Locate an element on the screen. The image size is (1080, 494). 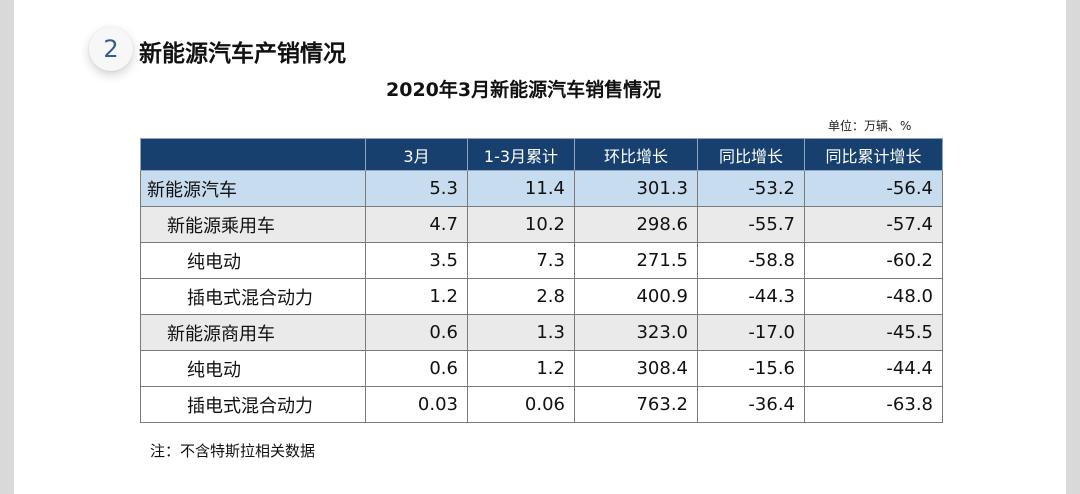
header-cell-yoy-growth: 同比增长 is located at coordinates (751, 154).